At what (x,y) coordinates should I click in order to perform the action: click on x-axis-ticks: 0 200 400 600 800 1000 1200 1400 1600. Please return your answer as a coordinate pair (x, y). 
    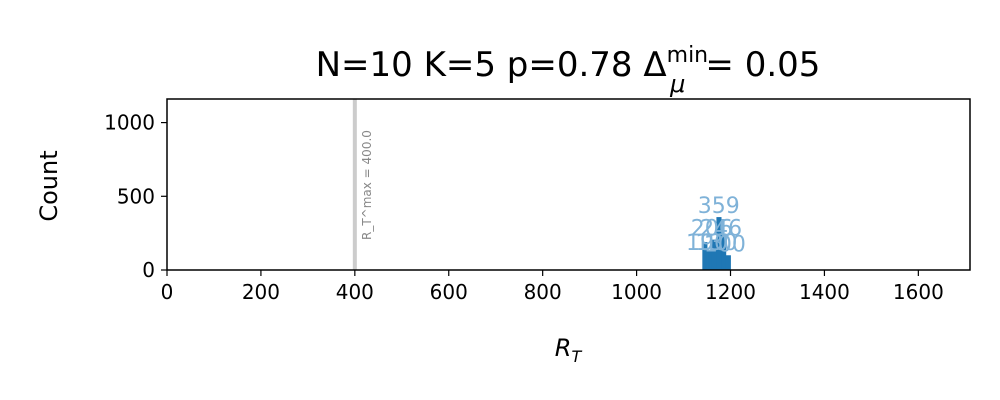
    Looking at the image, I should click on (552, 287).